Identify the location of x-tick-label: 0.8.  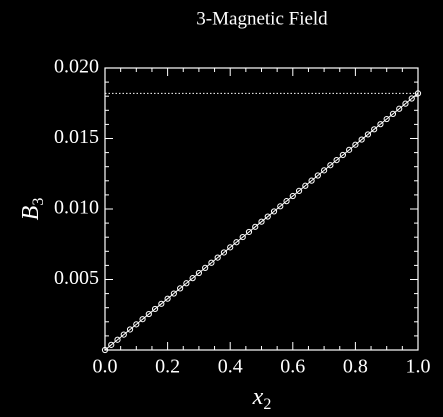
(355, 367).